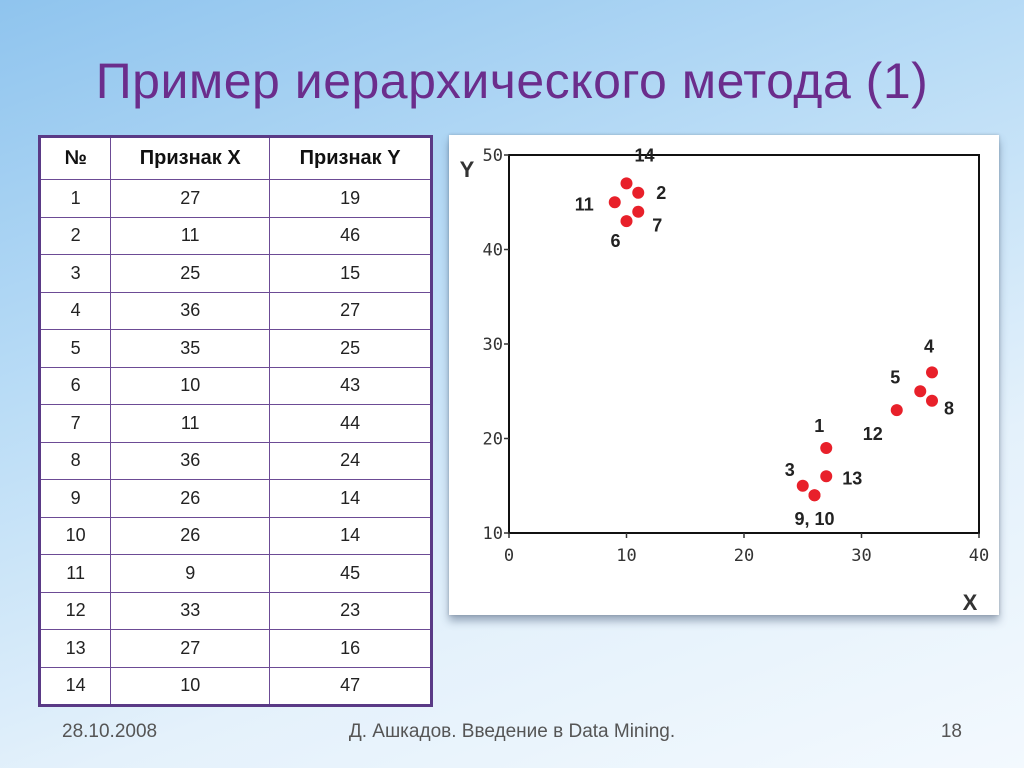 The width and height of the screenshot is (1024, 768). What do you see at coordinates (873, 434) in the screenshot?
I see `point-label: 12` at bounding box center [873, 434].